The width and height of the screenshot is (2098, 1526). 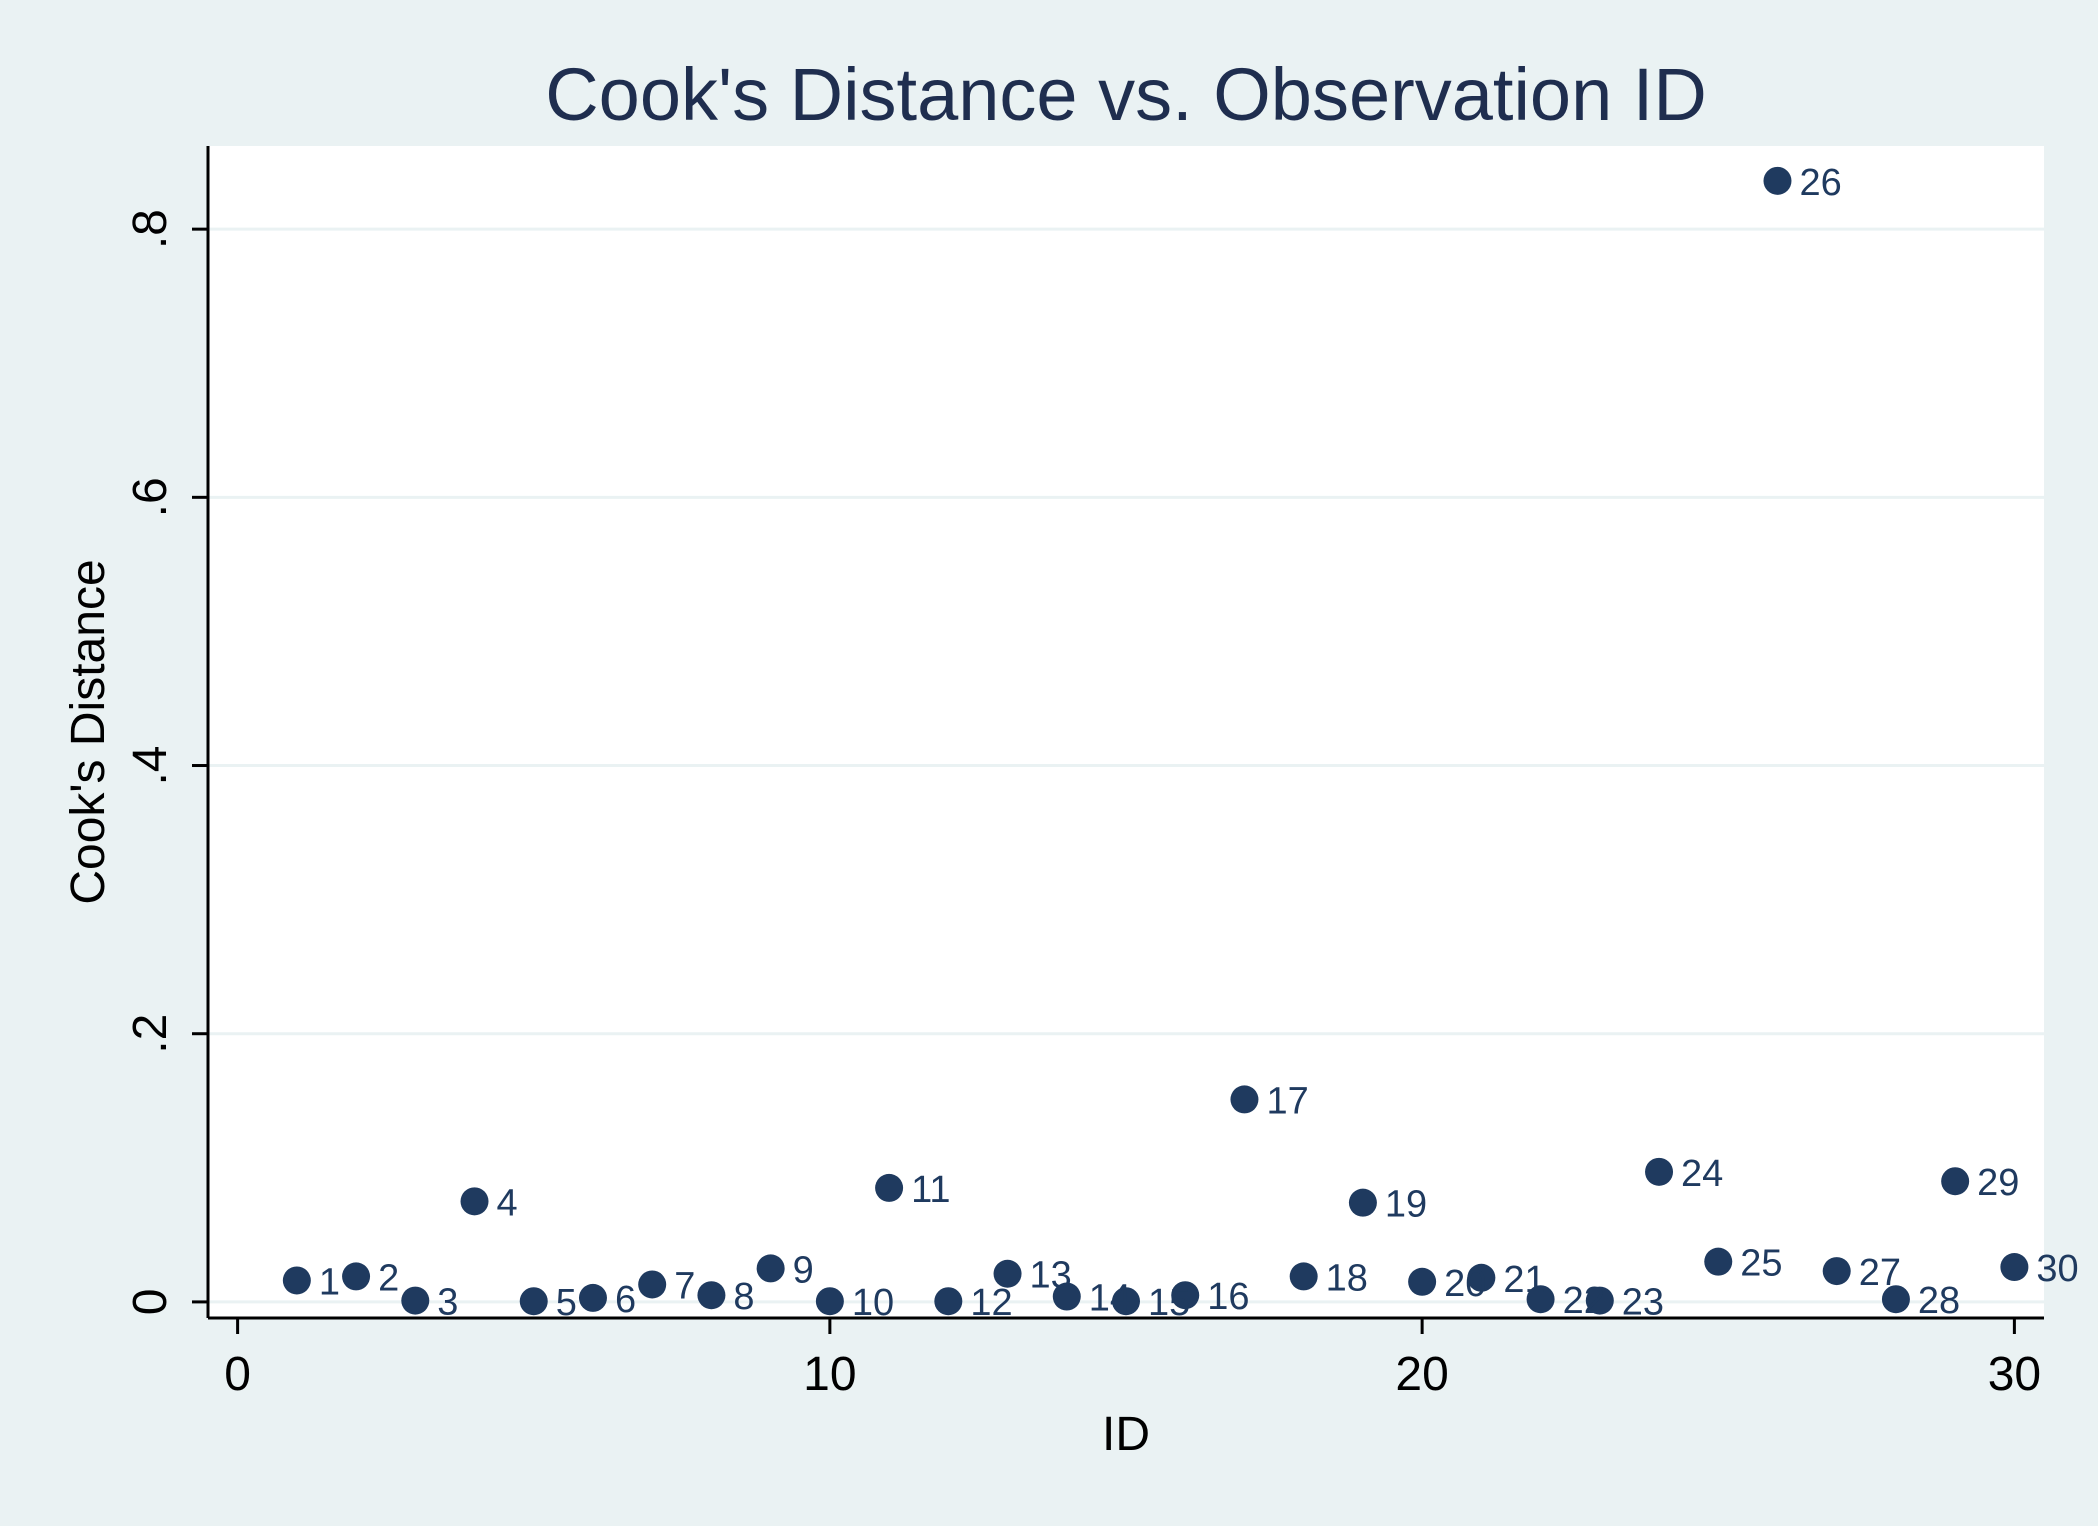 I want to click on data-point-label-28: 28, so click(x=1939, y=1301).